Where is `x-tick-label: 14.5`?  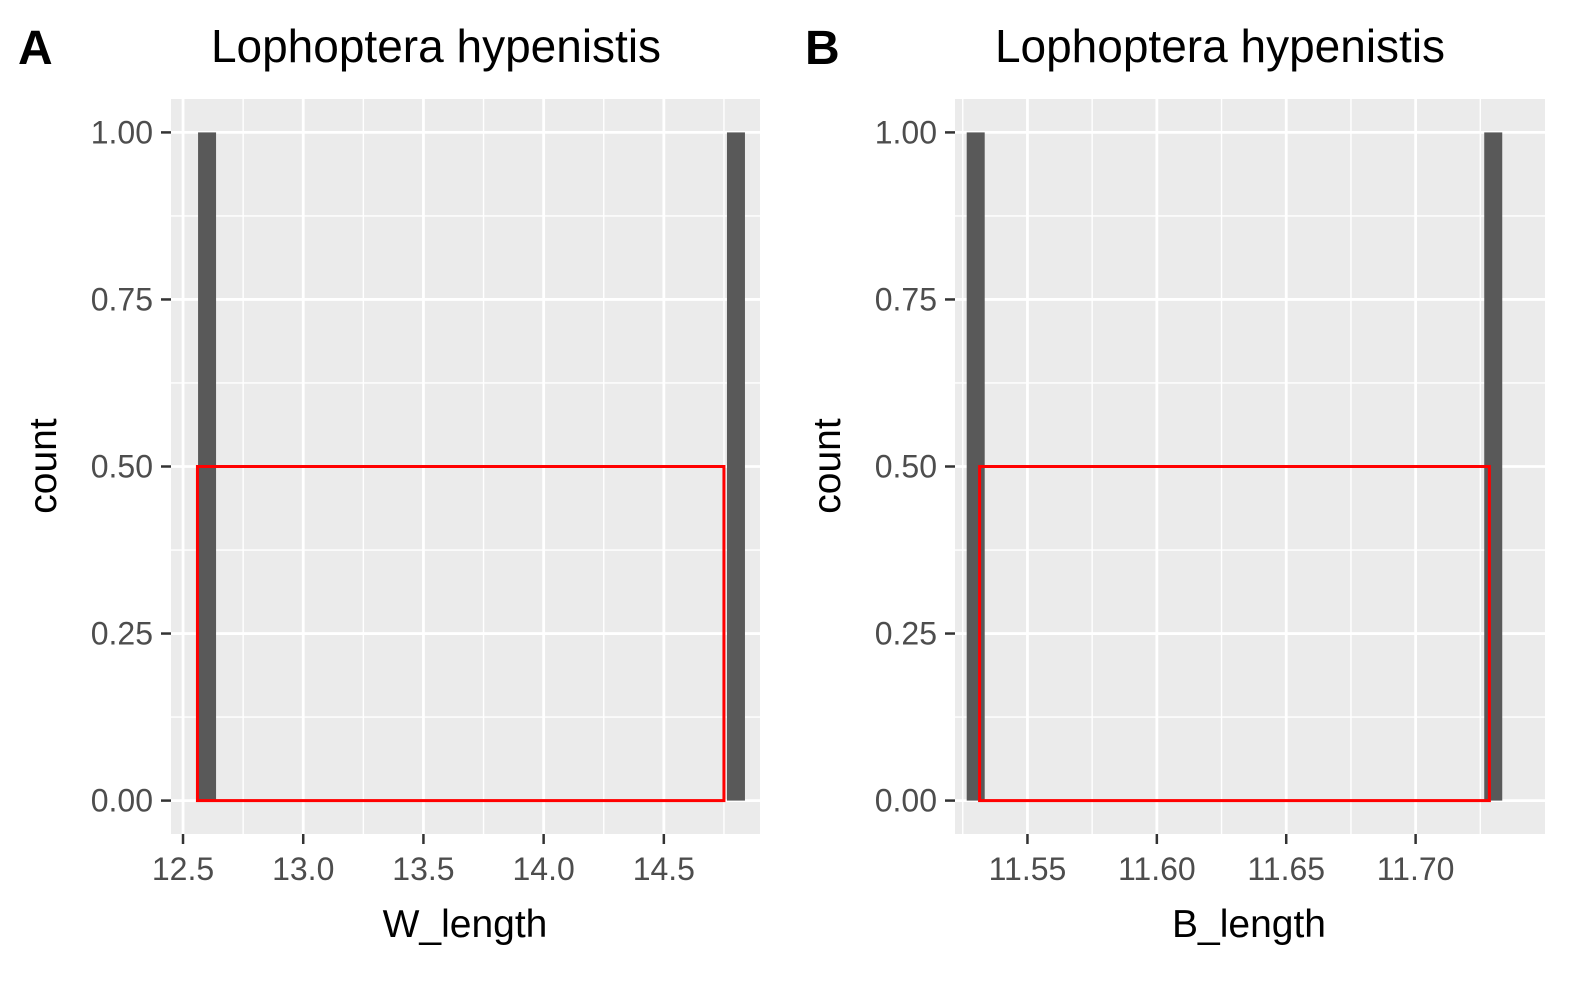
x-tick-label: 14.5 is located at coordinates (664, 869).